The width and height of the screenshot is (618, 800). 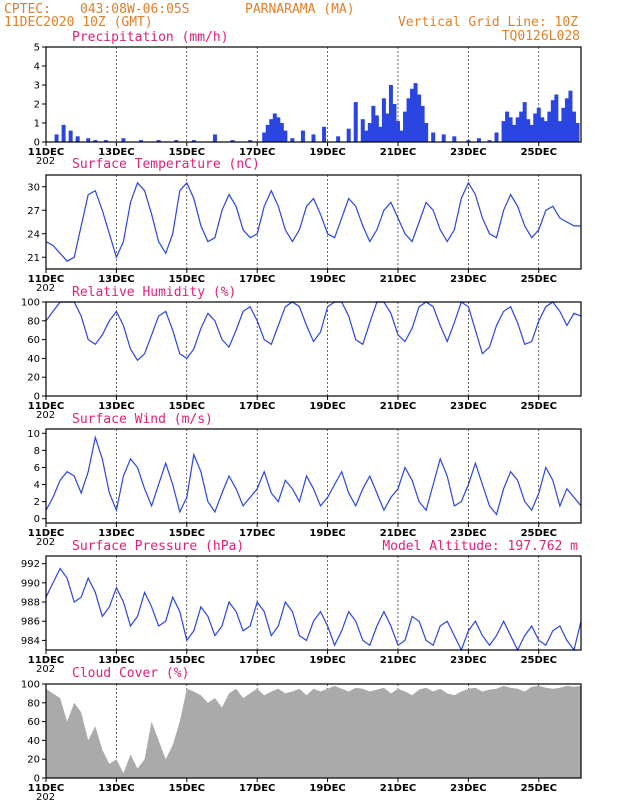 I want to click on pressure-line, so click(x=313, y=609).